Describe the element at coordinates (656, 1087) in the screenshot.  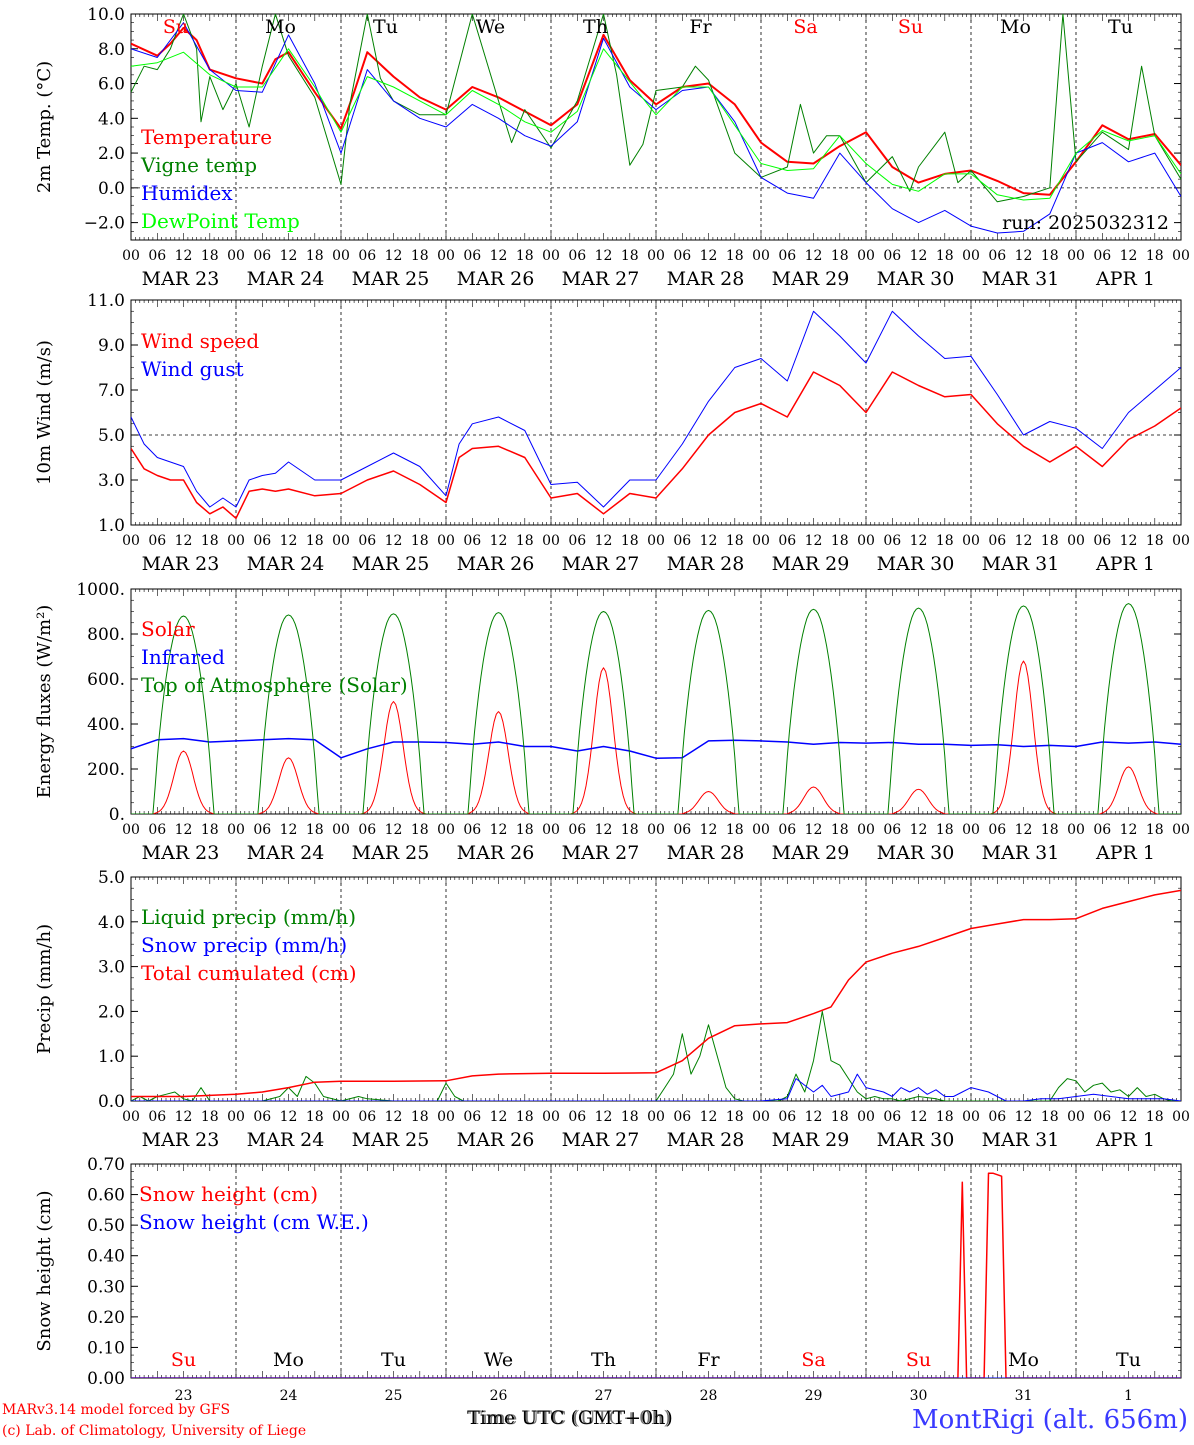
I see `series-line-snow-precip-mm-h-` at that location.